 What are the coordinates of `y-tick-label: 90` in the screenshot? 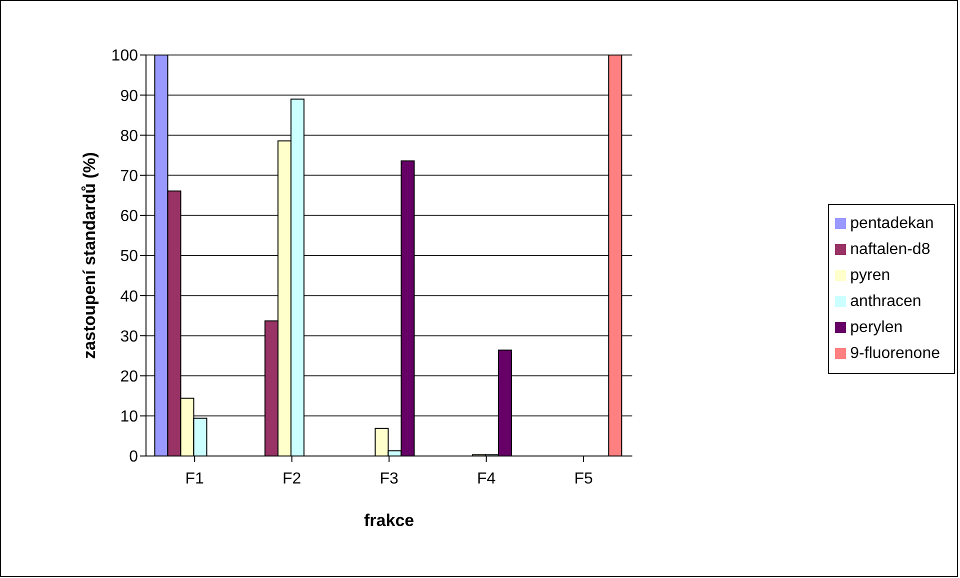 It's located at (129, 96).